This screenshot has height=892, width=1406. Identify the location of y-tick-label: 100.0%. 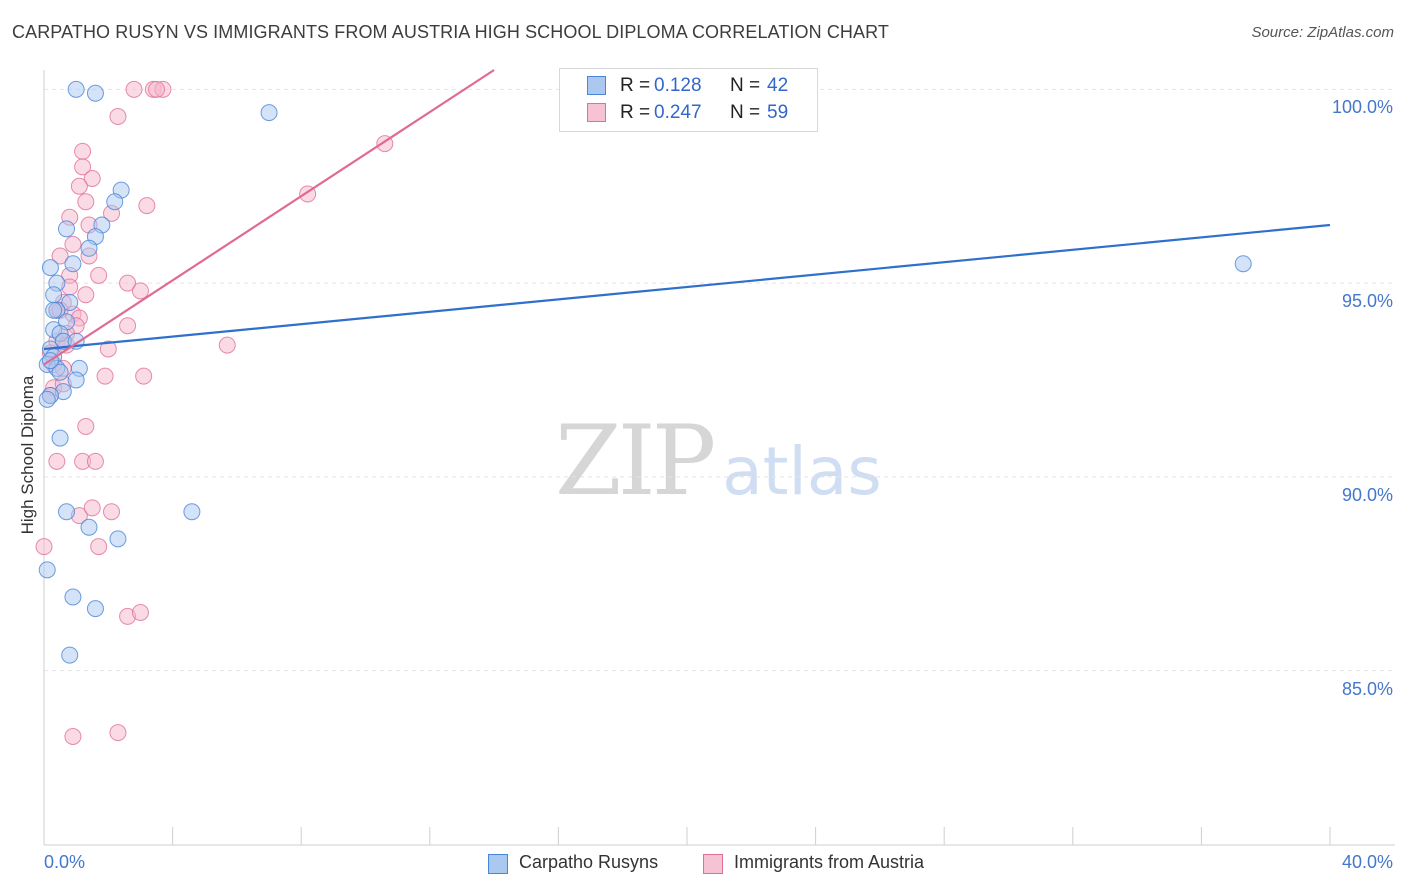
(1362, 107).